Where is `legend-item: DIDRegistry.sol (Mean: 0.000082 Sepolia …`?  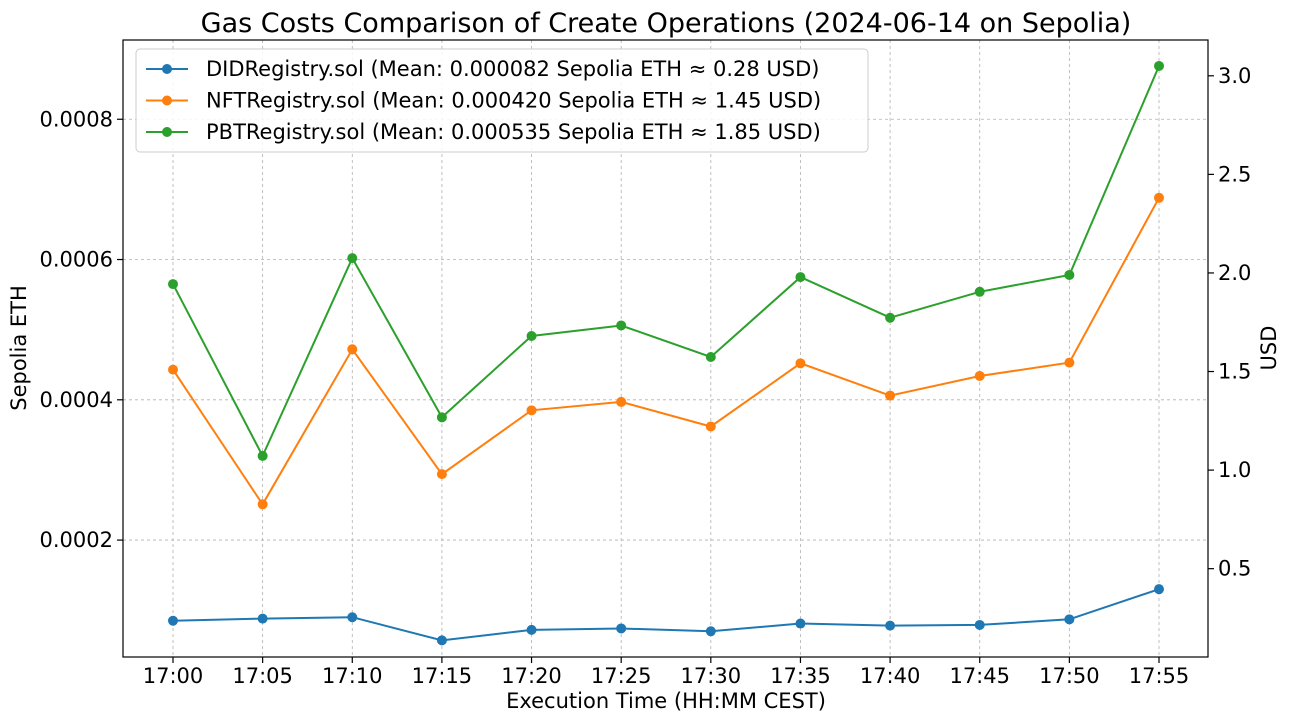 legend-item: DIDRegistry.sol (Mean: 0.000082 Sepolia … is located at coordinates (483, 69).